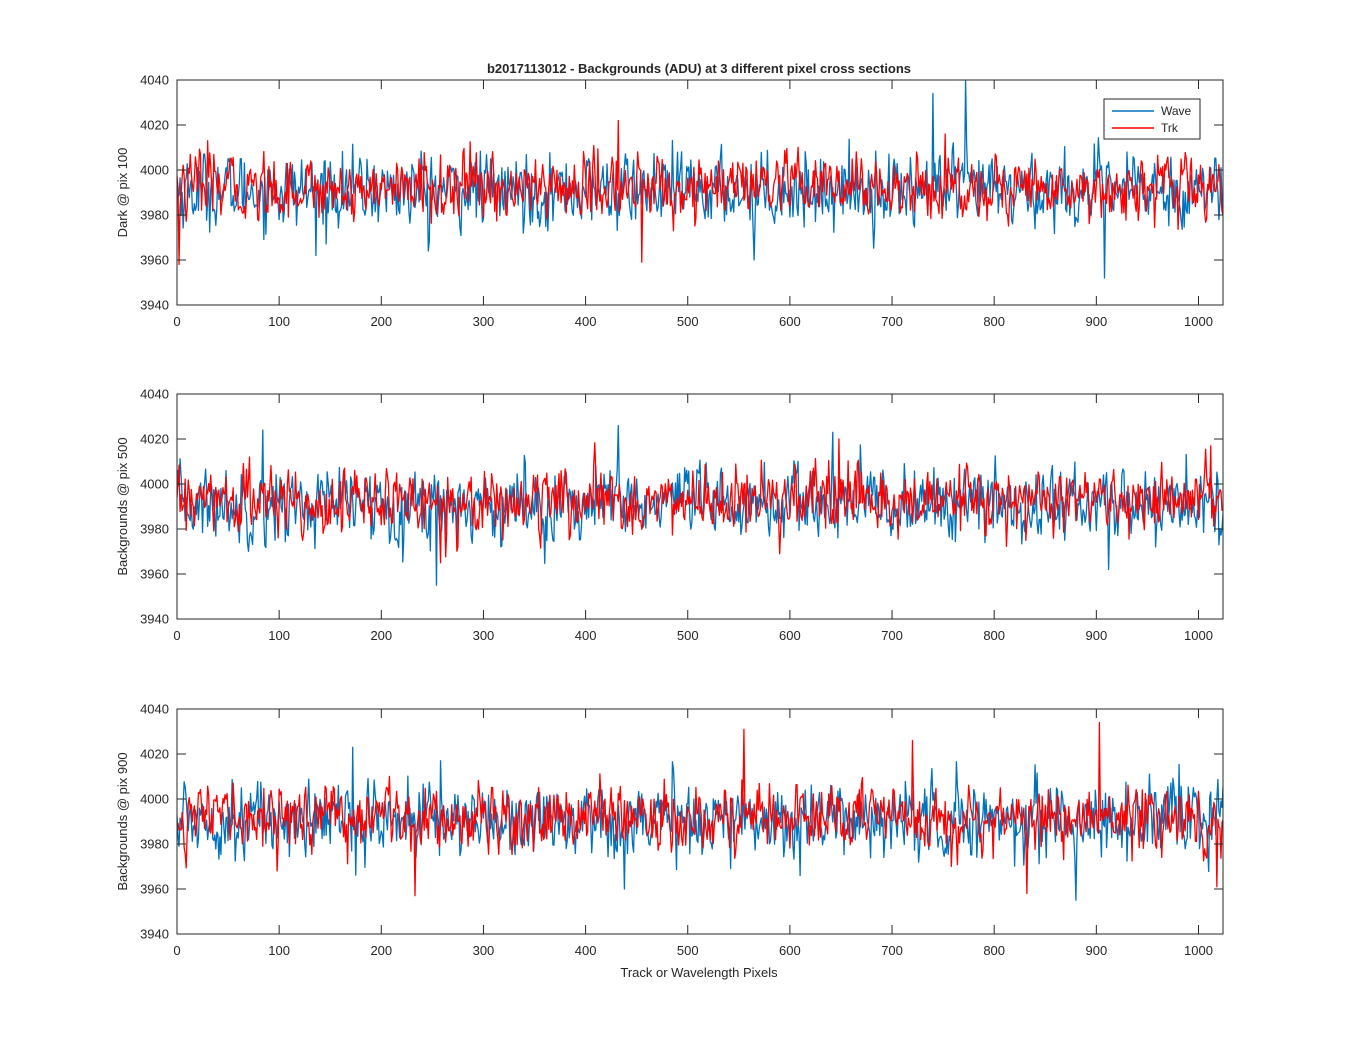  Describe the element at coordinates (122, 193) in the screenshot. I see `y-axis-label: Dark @ pix 100` at that location.